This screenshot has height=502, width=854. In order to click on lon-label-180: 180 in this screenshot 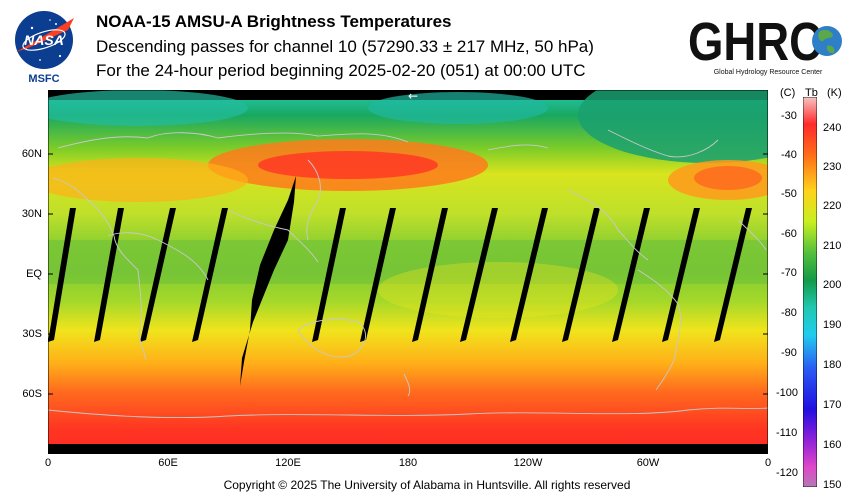, I will do `click(408, 463)`.